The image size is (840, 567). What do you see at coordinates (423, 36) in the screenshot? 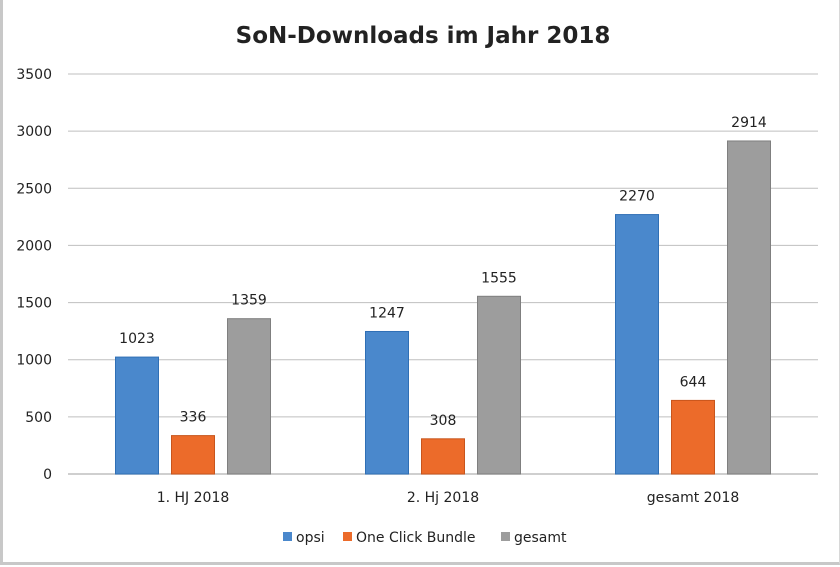
I see `chart-title: SoN-Downloads im Jahr 2018` at bounding box center [423, 36].